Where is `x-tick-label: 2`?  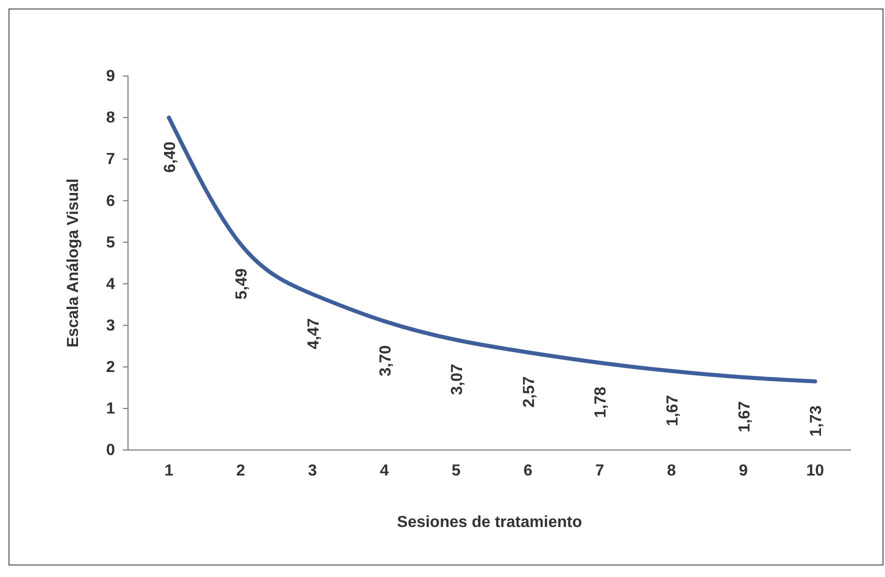
x-tick-label: 2 is located at coordinates (241, 471).